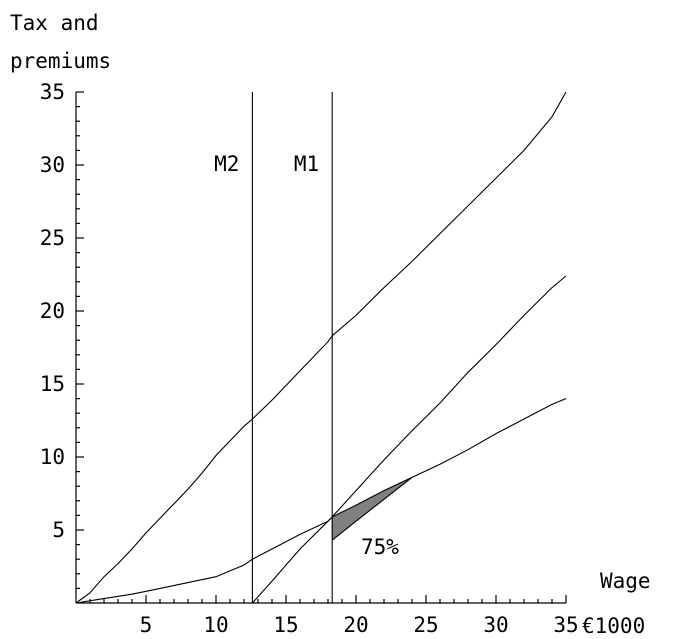  I want to click on x-tick-label: 5, so click(146, 625).